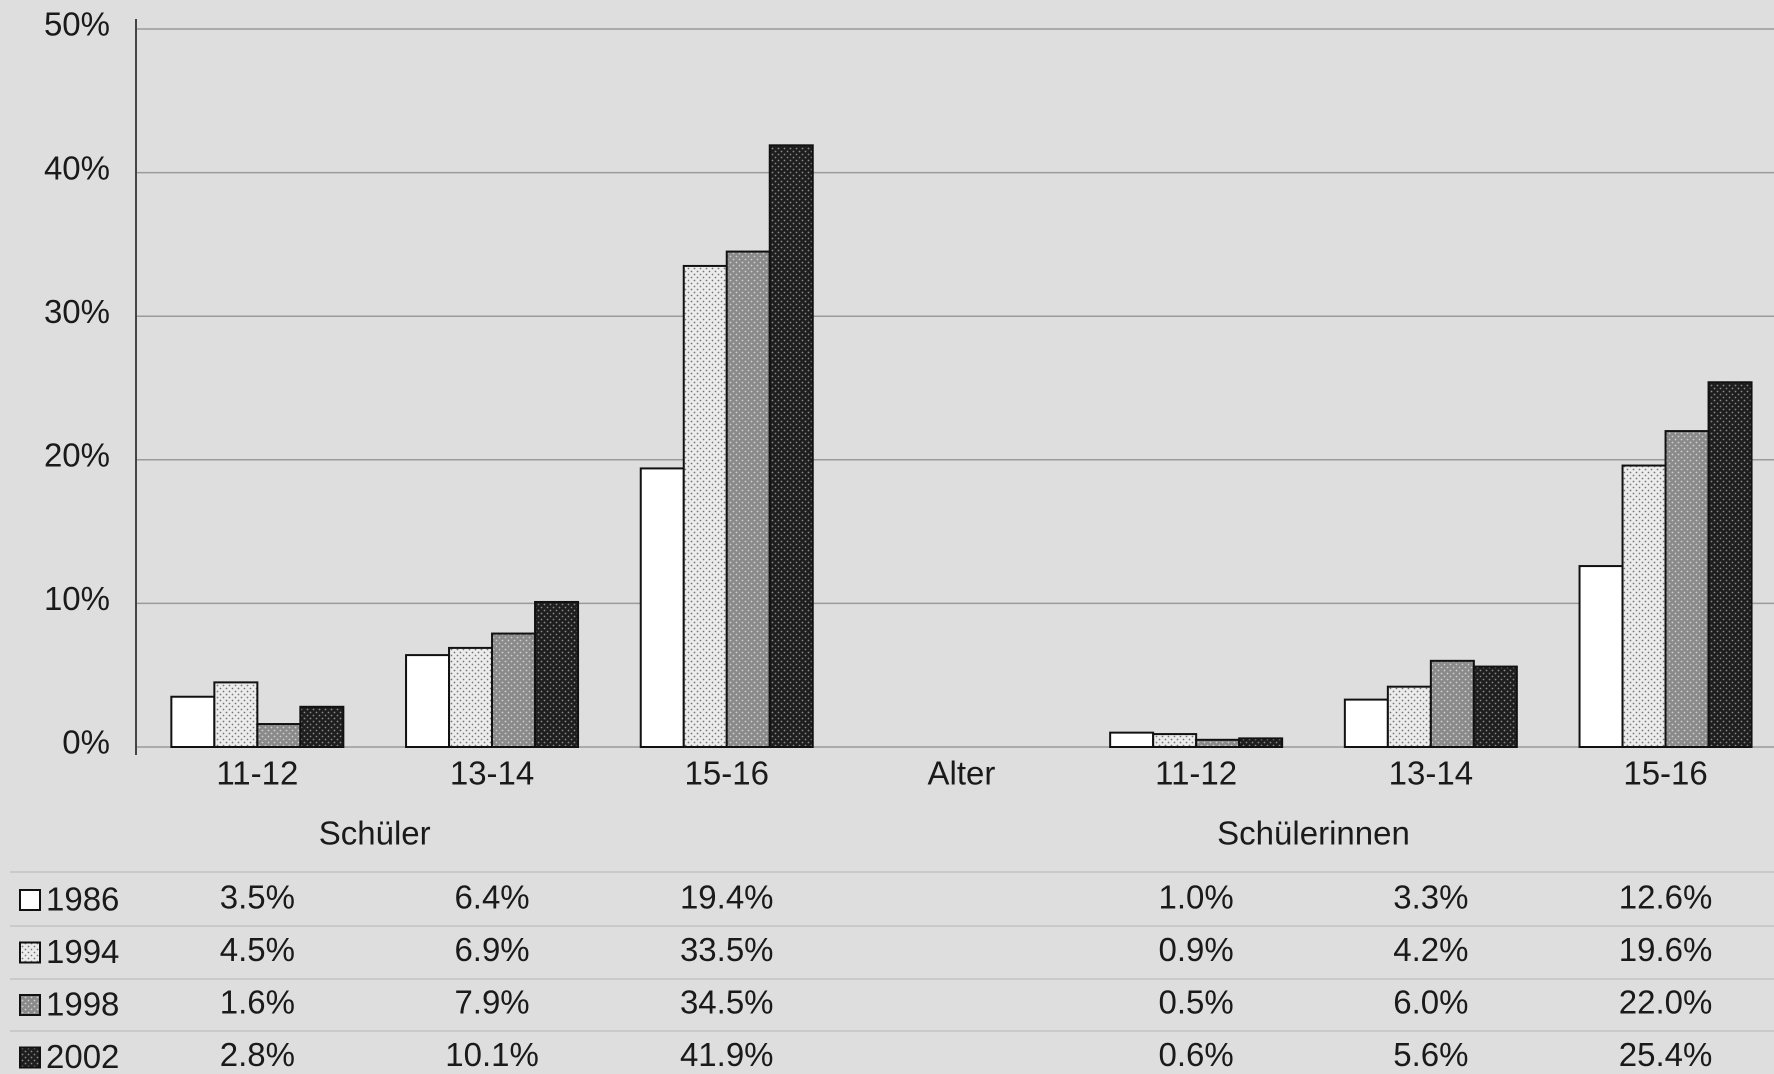  Describe the element at coordinates (1666, 1002) in the screenshot. I see `table-value: 22.0%` at that location.